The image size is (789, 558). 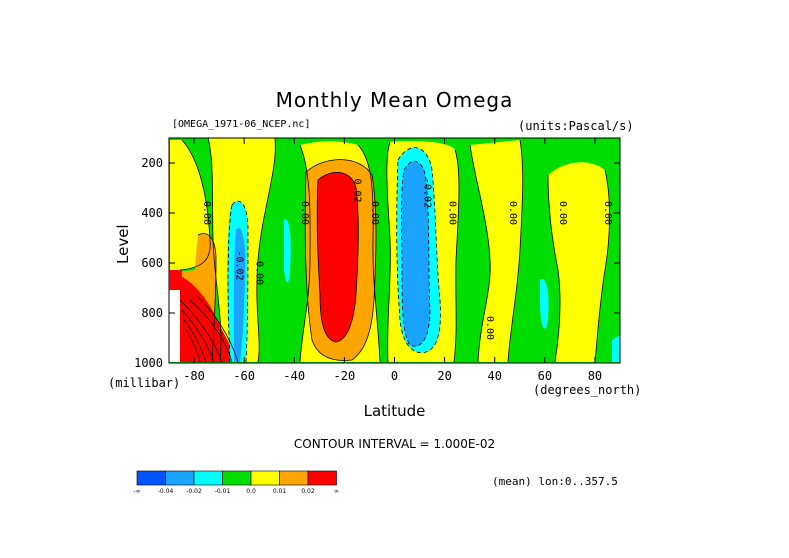 What do you see at coordinates (308, 491) in the screenshot?
I see `colorbar-label: 0.02` at bounding box center [308, 491].